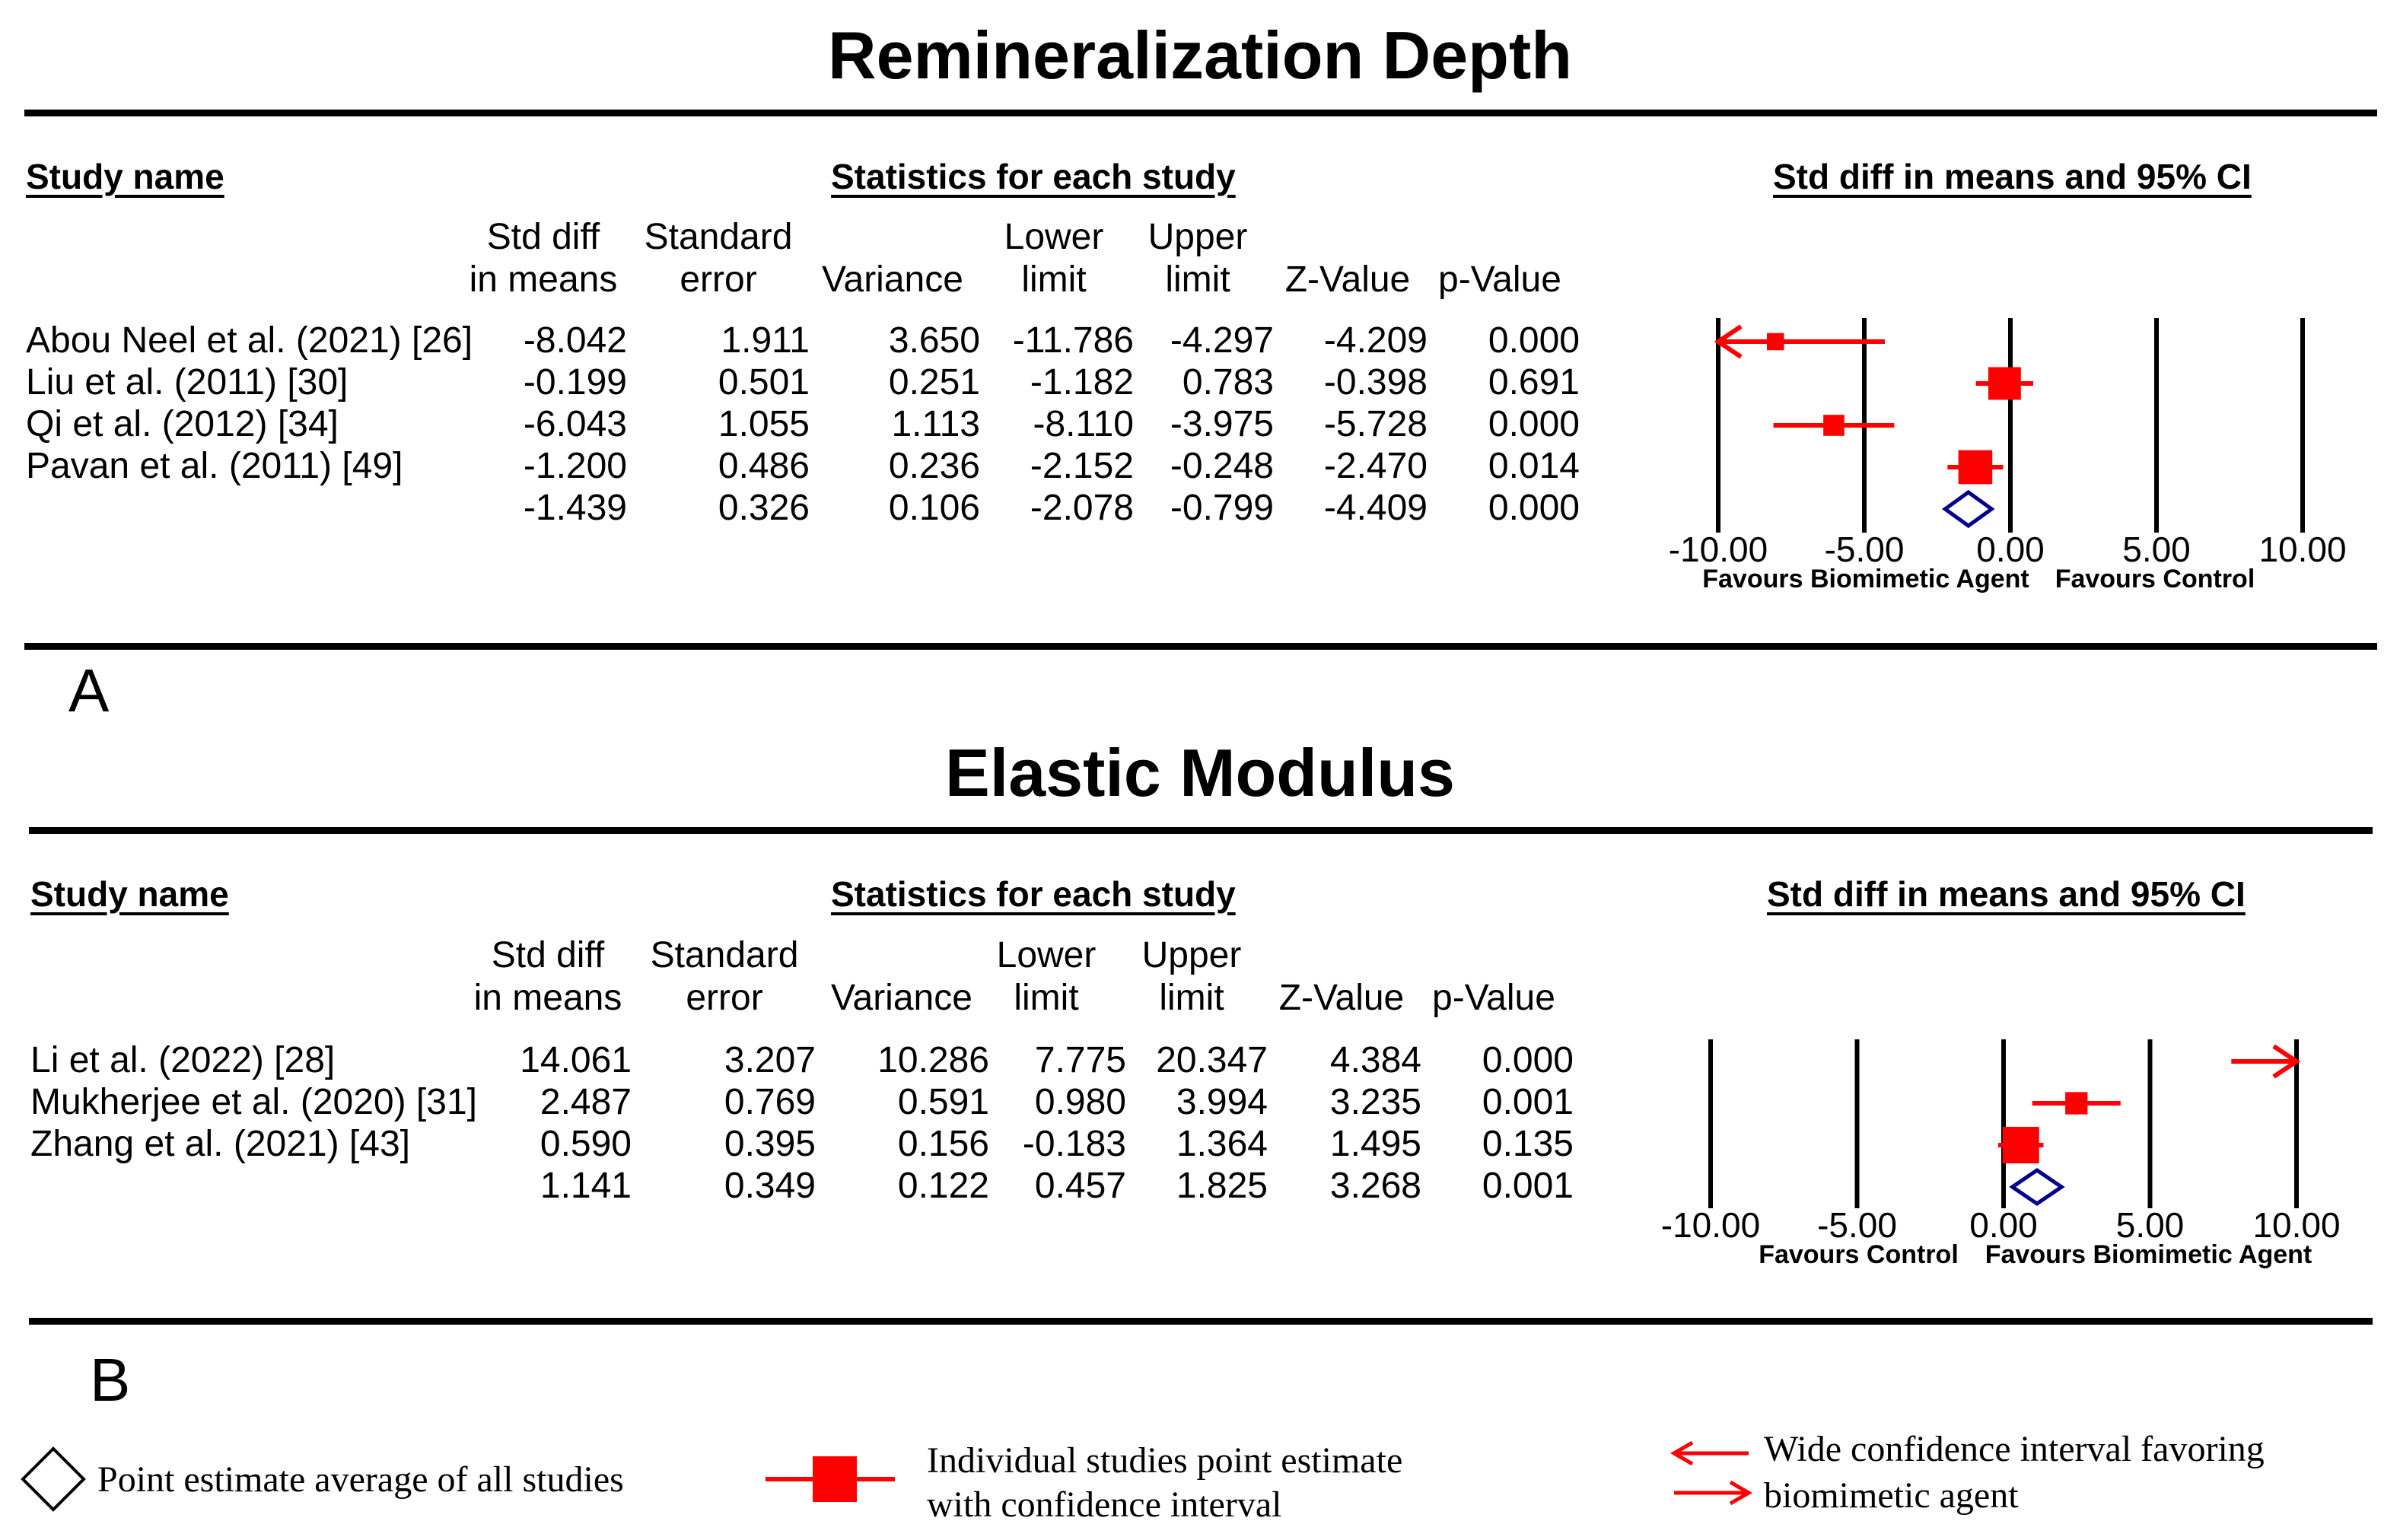 Image resolution: width=2400 pixels, height=1540 pixels. Describe the element at coordinates (1200, 773) in the screenshot. I see `panel-b-title: Elastic Modulus` at that location.